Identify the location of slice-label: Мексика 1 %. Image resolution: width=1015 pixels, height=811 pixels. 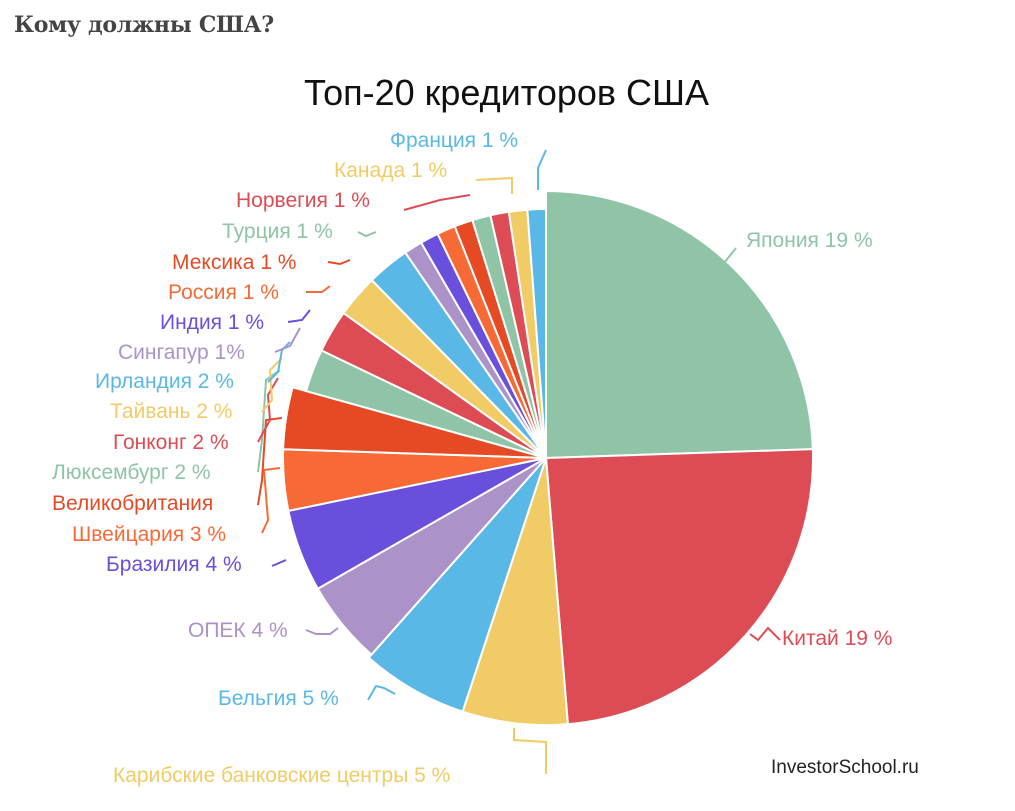
(234, 262).